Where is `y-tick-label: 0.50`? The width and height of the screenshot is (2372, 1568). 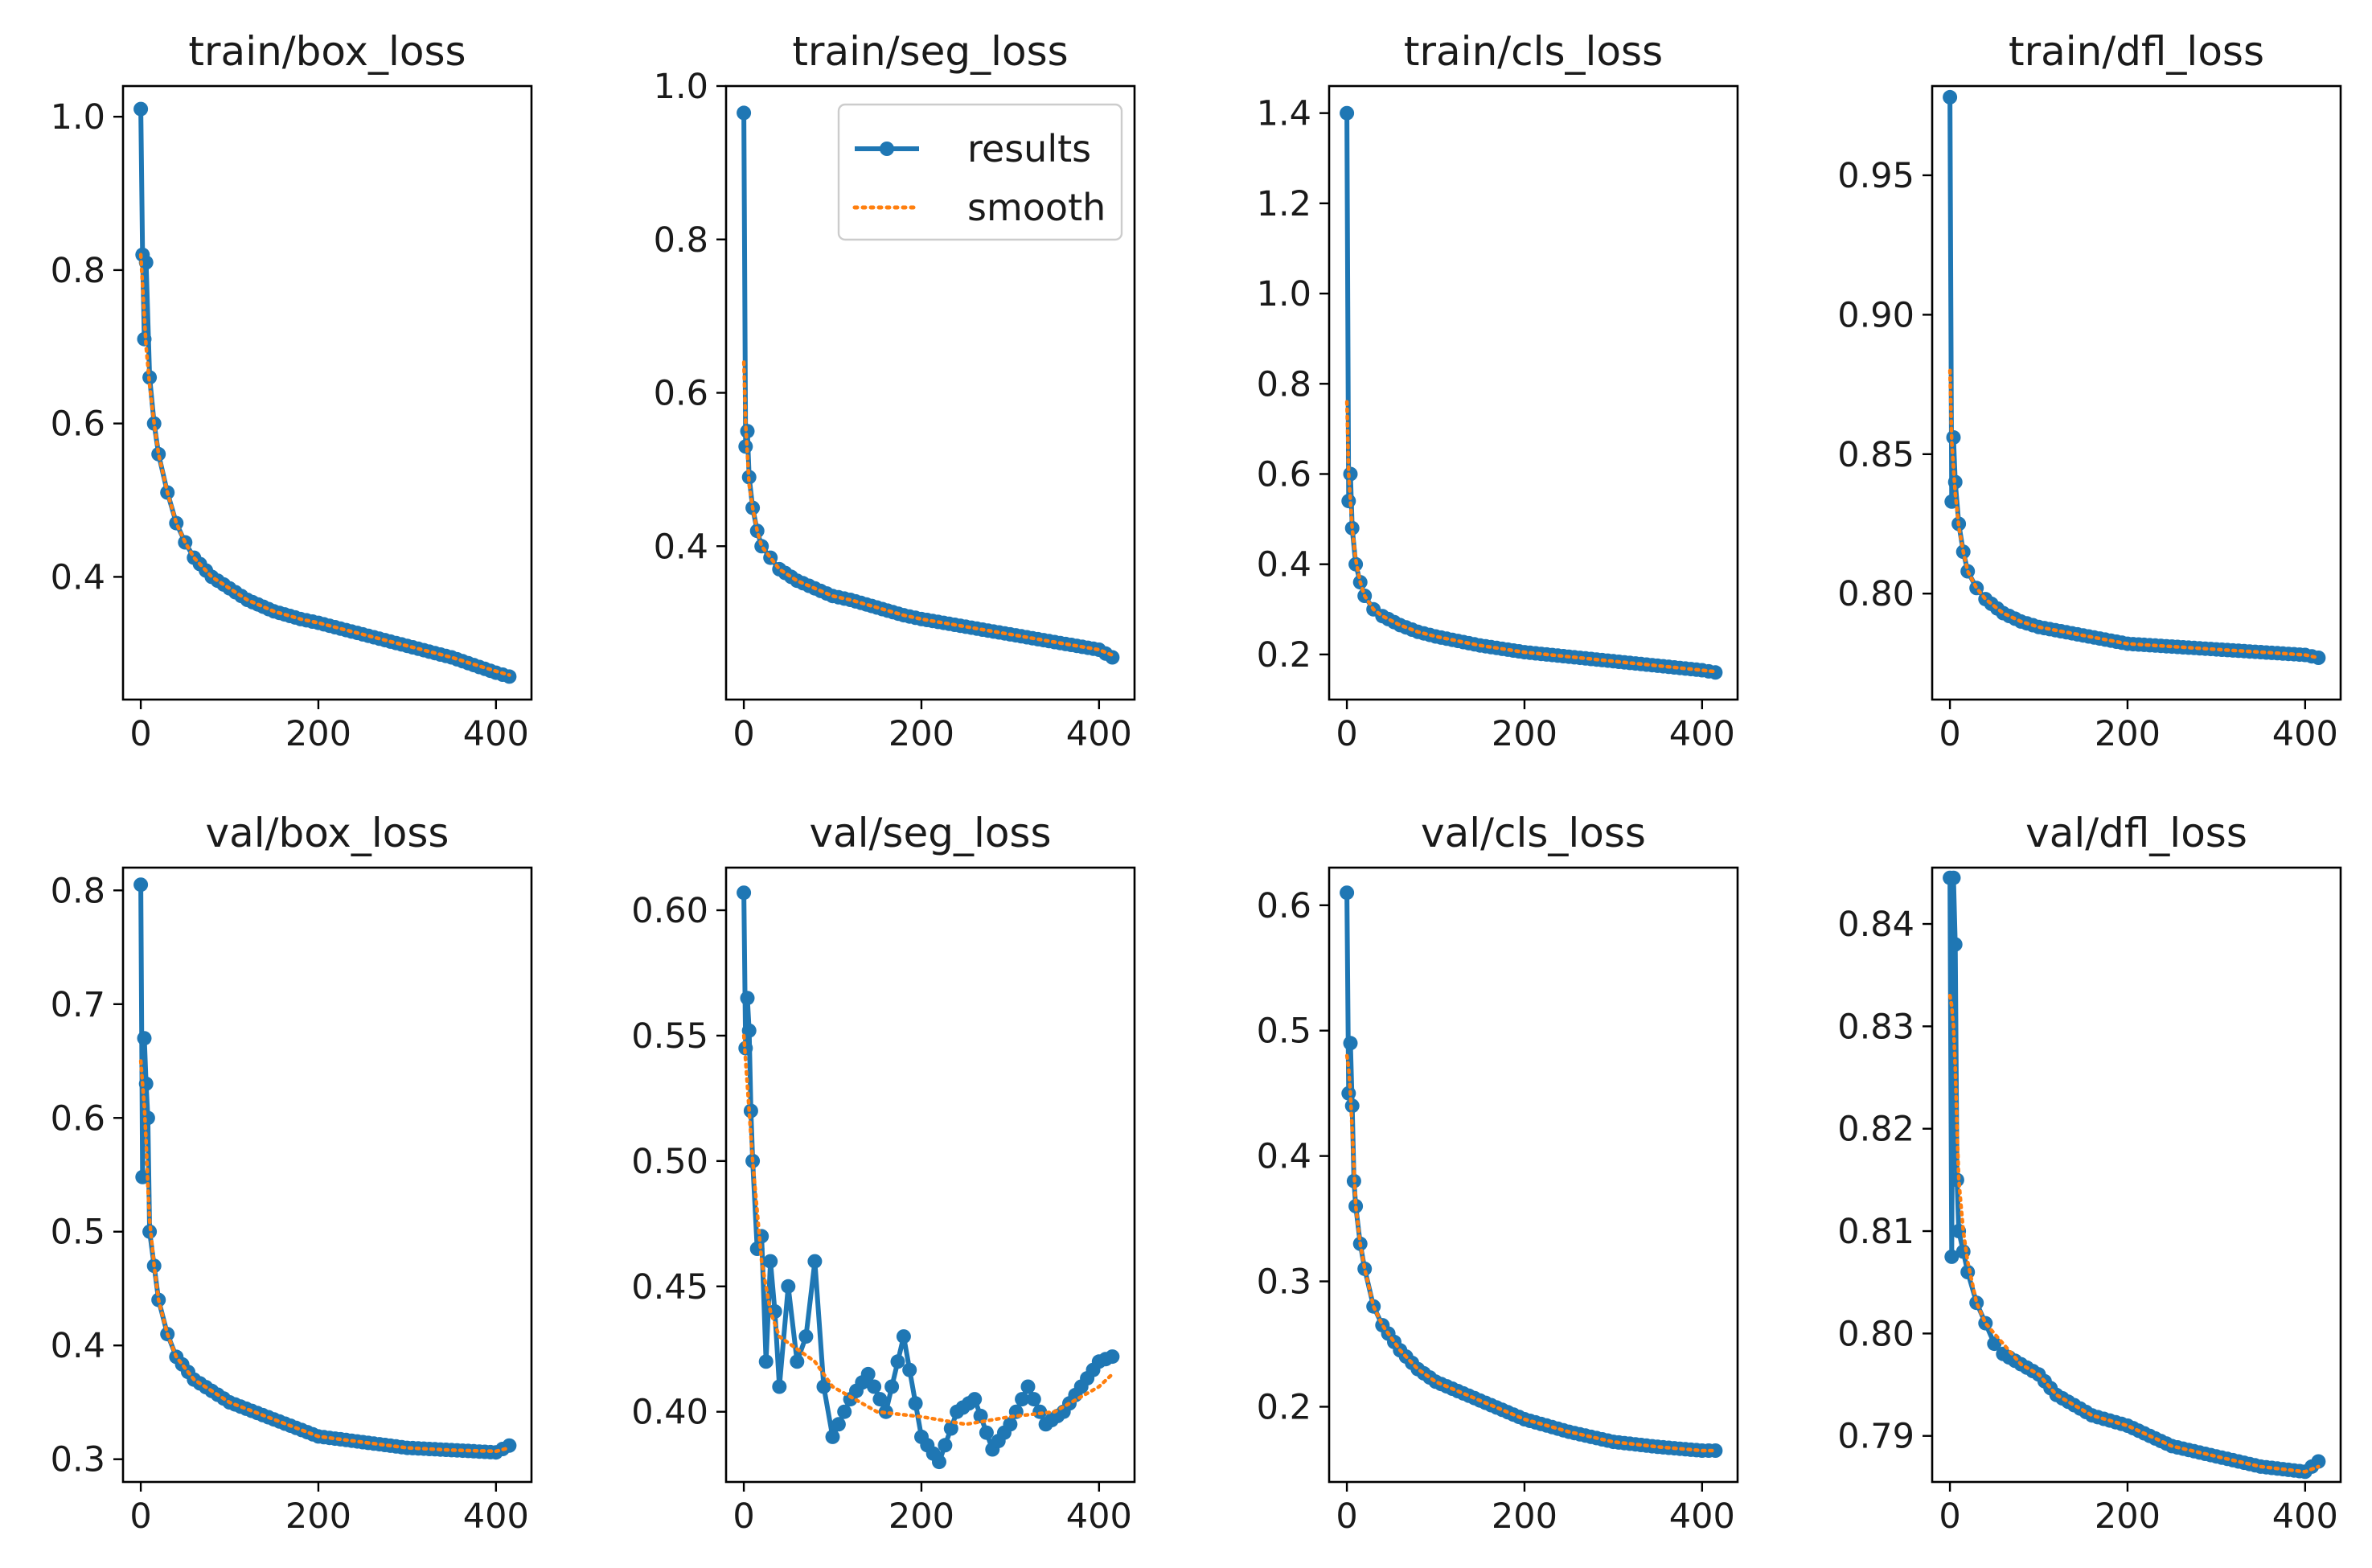 y-tick-label: 0.50 is located at coordinates (669, 1162).